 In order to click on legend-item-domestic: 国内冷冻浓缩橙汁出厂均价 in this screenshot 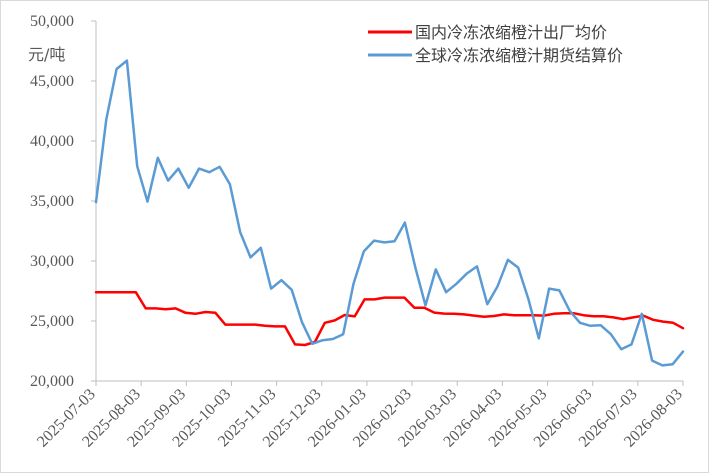, I will do `click(487, 32)`.